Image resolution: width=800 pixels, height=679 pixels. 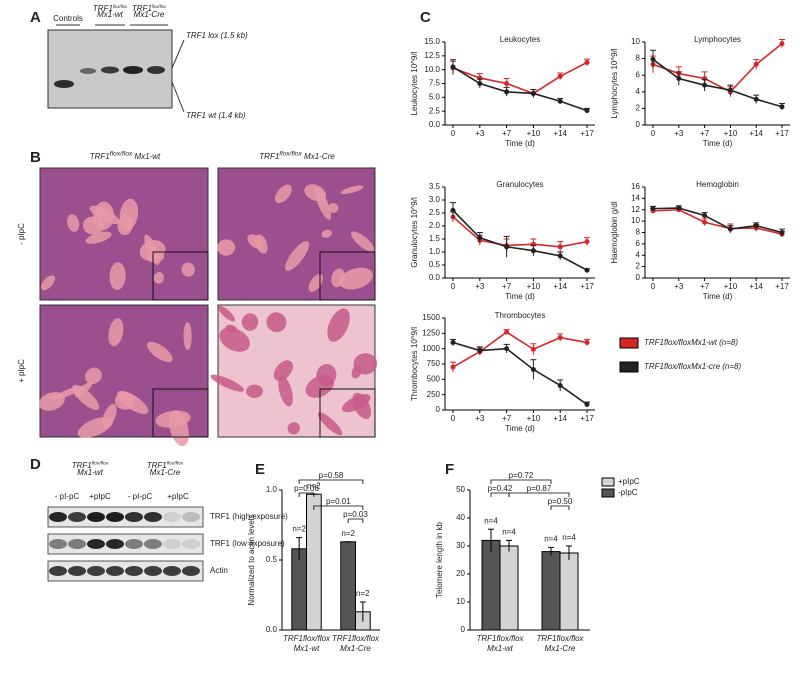 I want to click on x-tick-label: +17, so click(x=782, y=133).